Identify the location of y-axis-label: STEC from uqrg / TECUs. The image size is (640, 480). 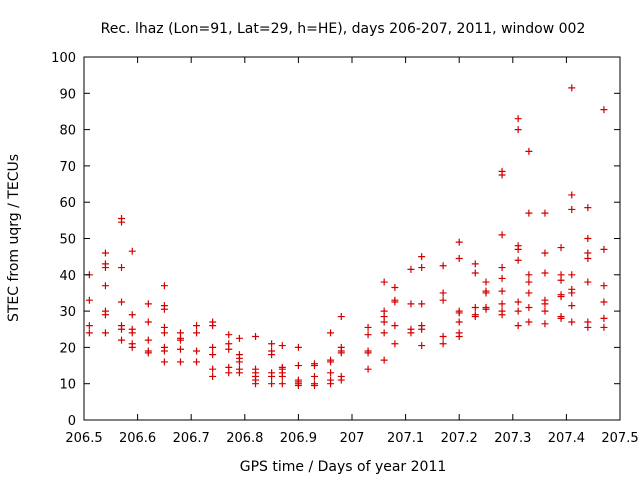
(14, 238).